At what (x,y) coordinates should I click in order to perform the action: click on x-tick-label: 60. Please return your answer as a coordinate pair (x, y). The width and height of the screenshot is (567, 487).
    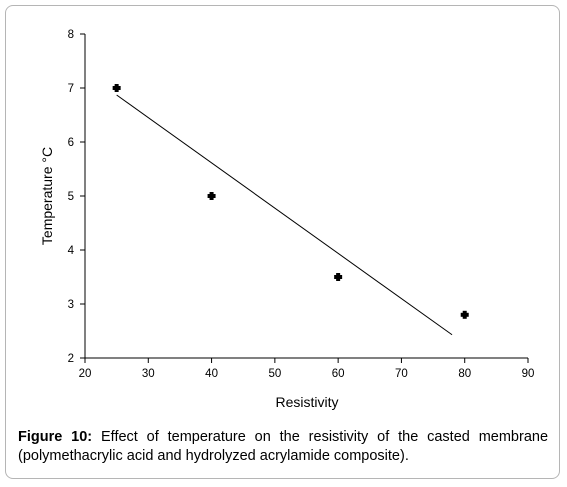
    Looking at the image, I should click on (338, 374).